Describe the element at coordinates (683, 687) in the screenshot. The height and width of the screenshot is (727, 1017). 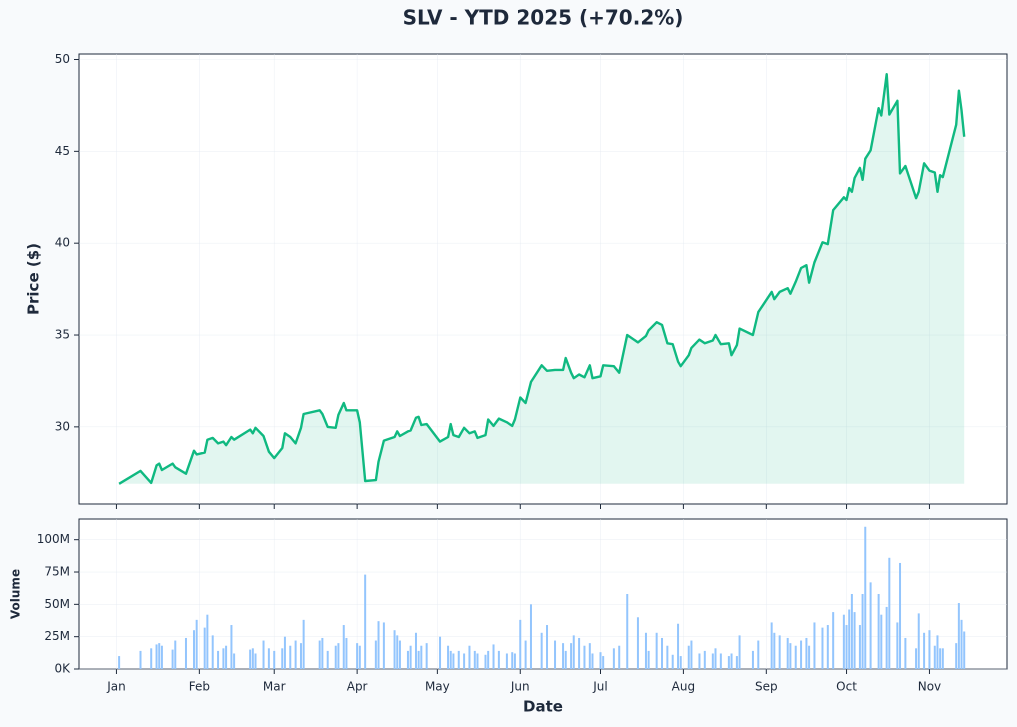
I see `x-tick-label: Aug` at that location.